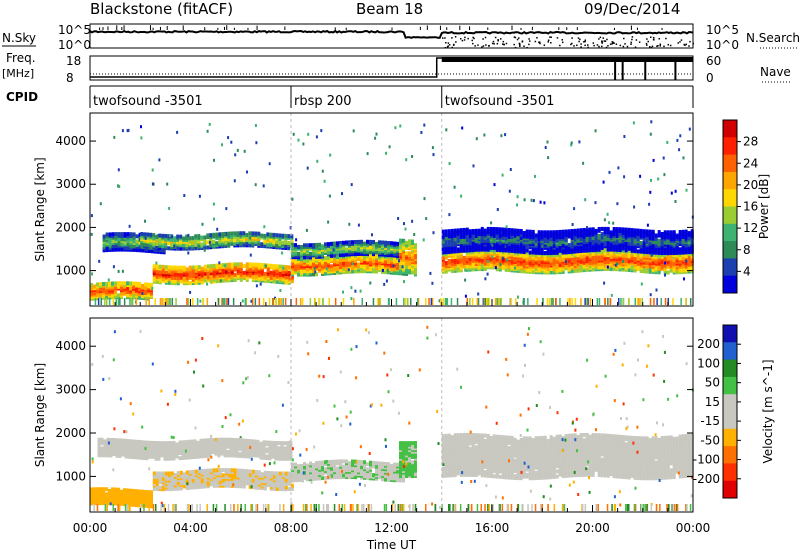  Describe the element at coordinates (18, 73) in the screenshot. I see `freq-unit-label: [MHz]` at that location.